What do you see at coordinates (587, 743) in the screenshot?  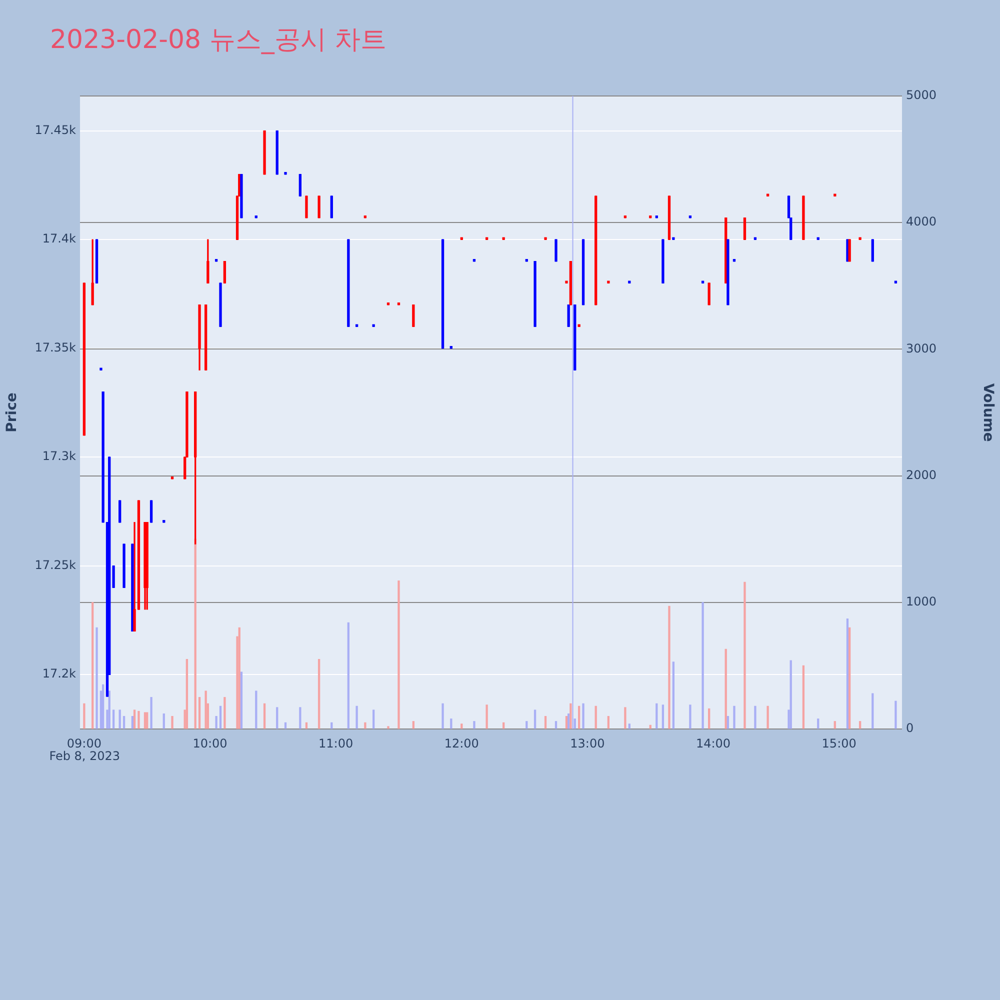 I see `x-tick-label: 13:00` at bounding box center [587, 743].